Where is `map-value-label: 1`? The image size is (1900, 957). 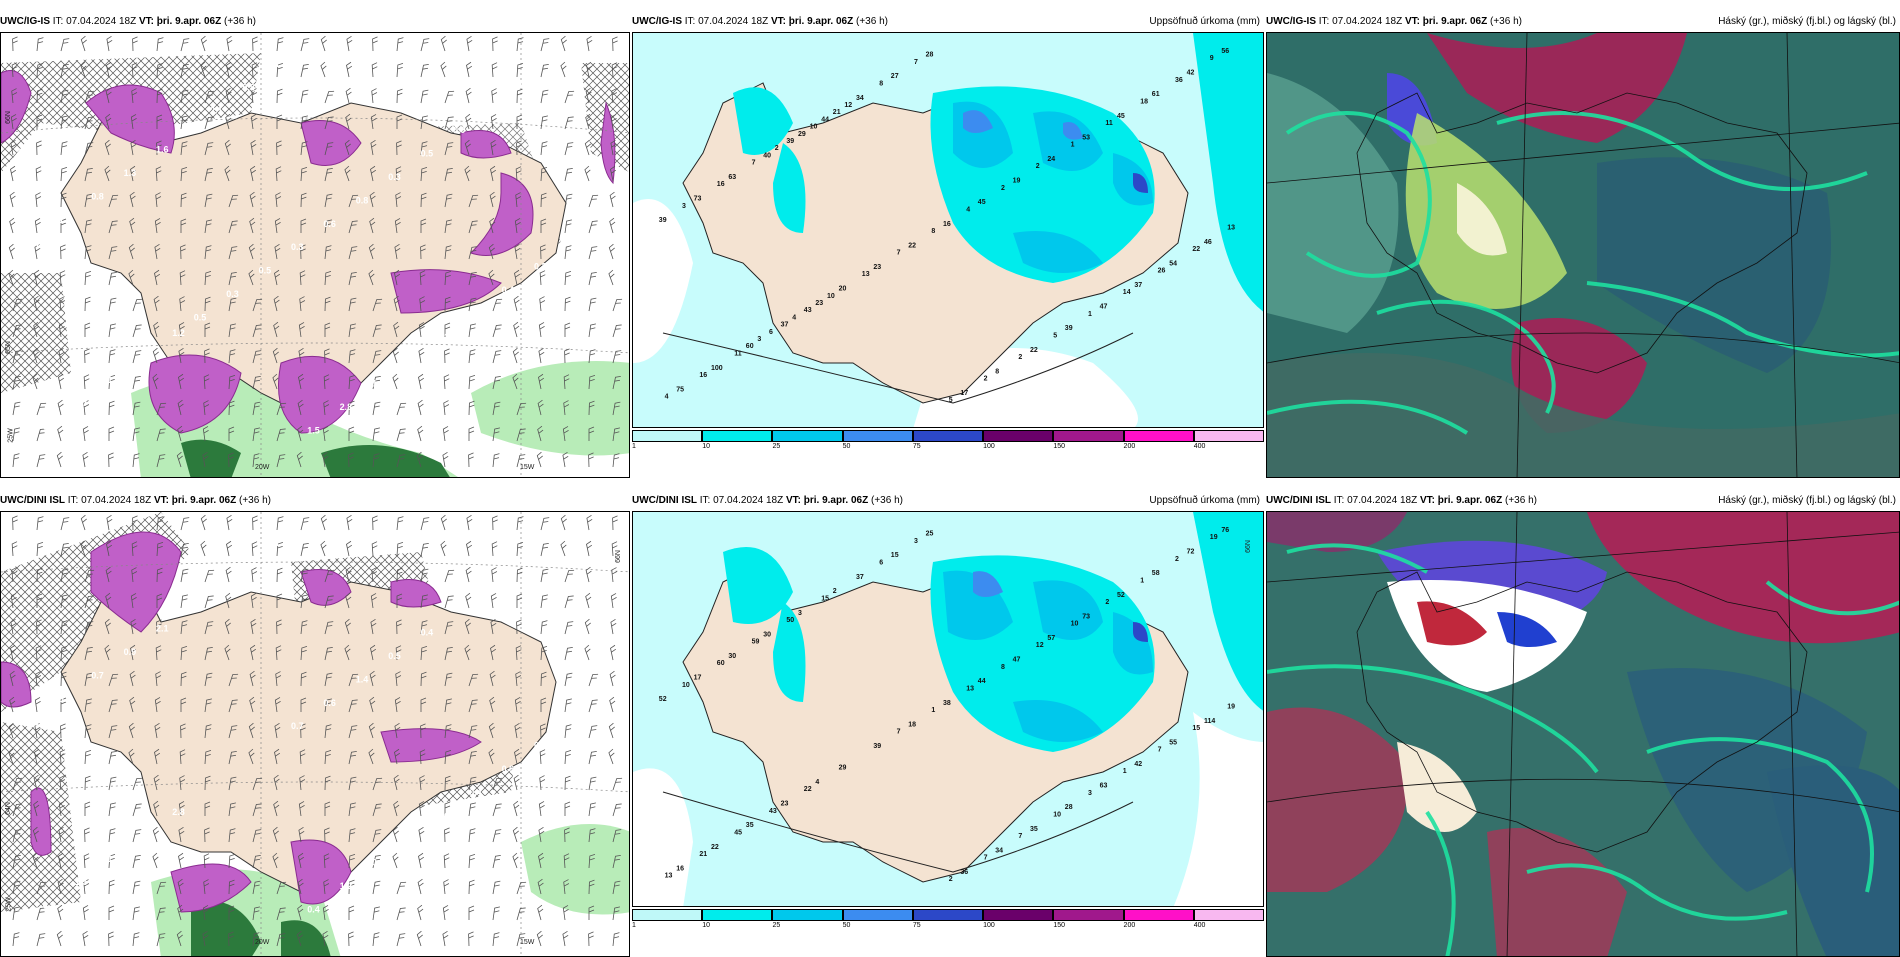 map-value-label: 1 is located at coordinates (933, 710).